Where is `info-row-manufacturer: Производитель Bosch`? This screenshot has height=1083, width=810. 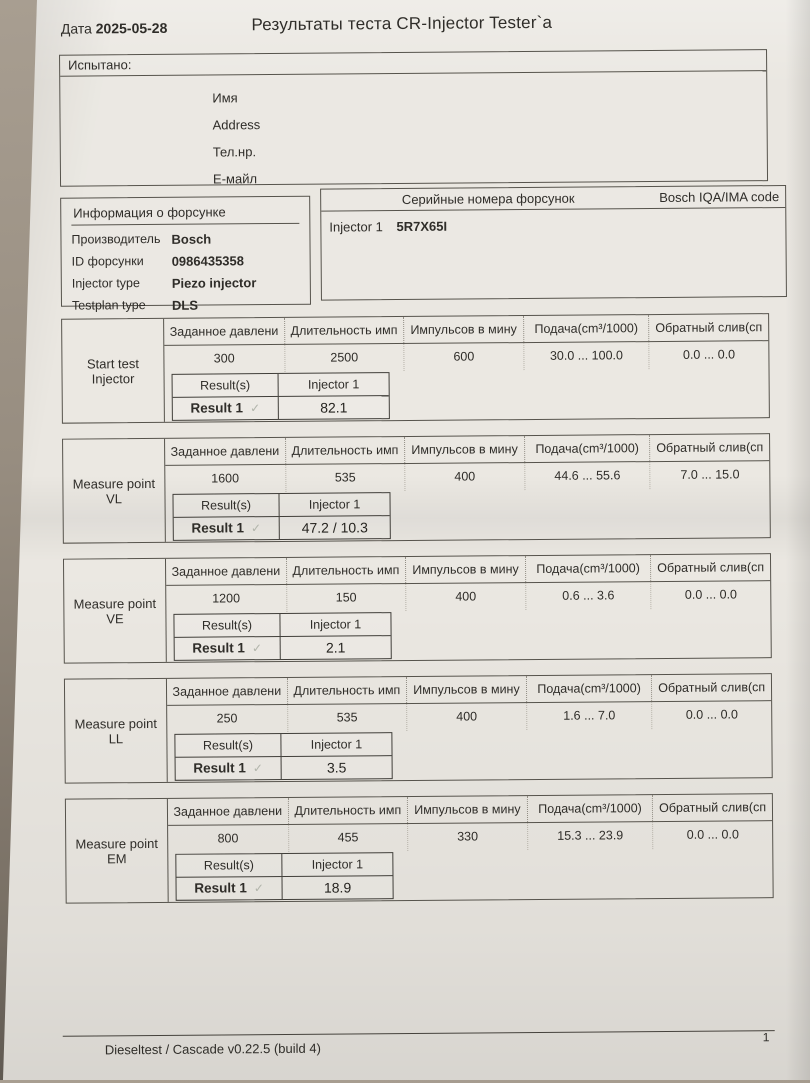 info-row-manufacturer: Производитель Bosch is located at coordinates (185, 239).